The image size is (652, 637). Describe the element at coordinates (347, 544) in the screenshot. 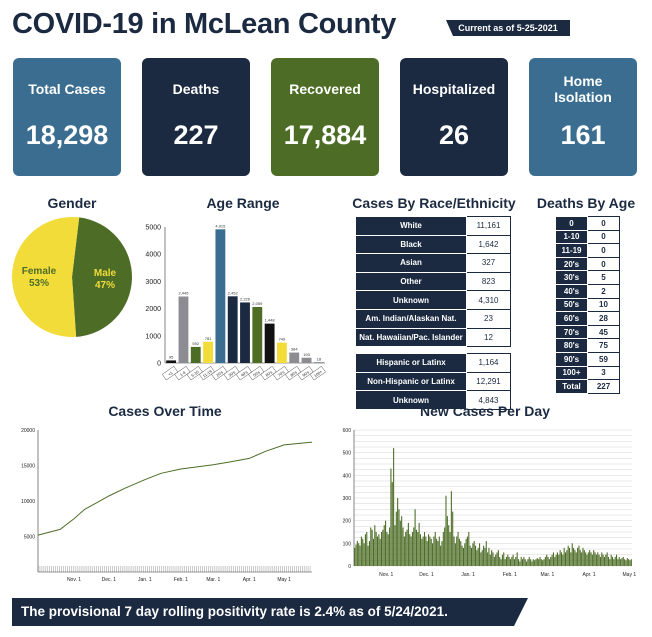

I see `y-tick-label: 100` at that location.